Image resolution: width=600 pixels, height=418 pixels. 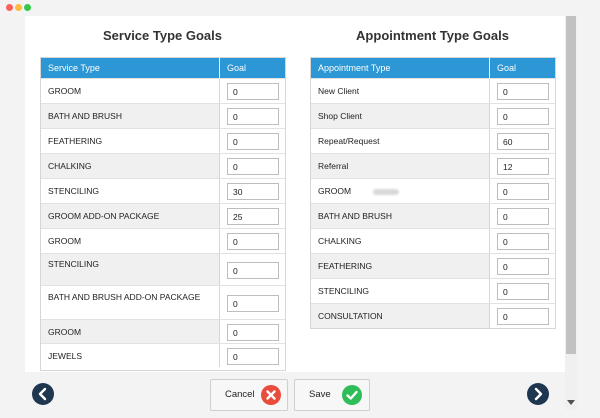 What do you see at coordinates (332, 395) in the screenshot?
I see `save-button: Save` at bounding box center [332, 395].